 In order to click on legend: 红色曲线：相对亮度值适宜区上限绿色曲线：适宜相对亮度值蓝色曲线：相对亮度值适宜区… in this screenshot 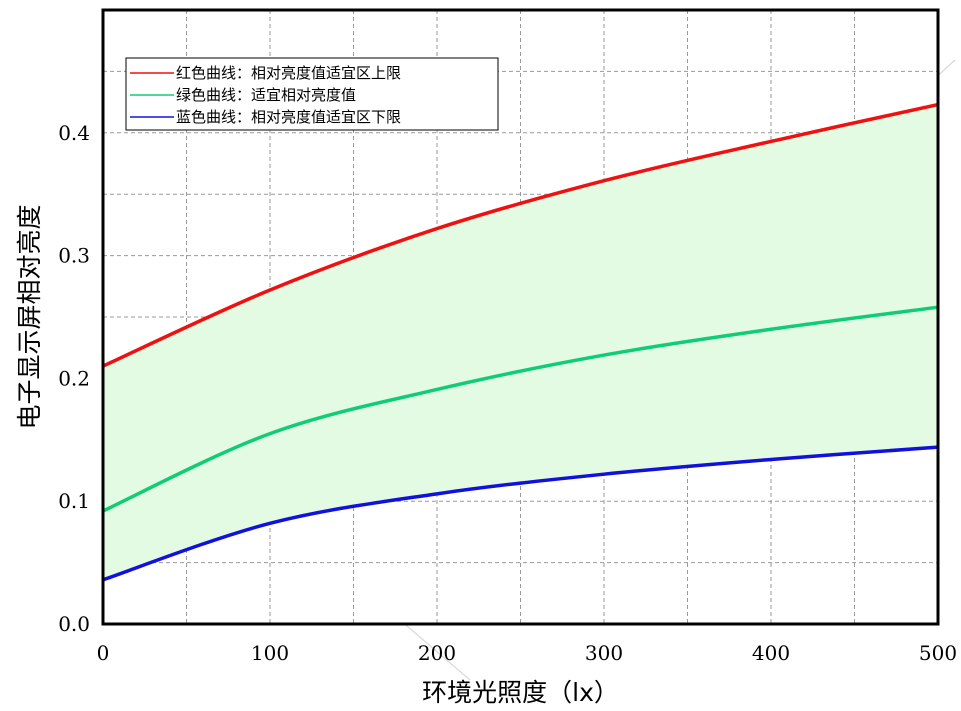, I will do `click(312, 94)`.